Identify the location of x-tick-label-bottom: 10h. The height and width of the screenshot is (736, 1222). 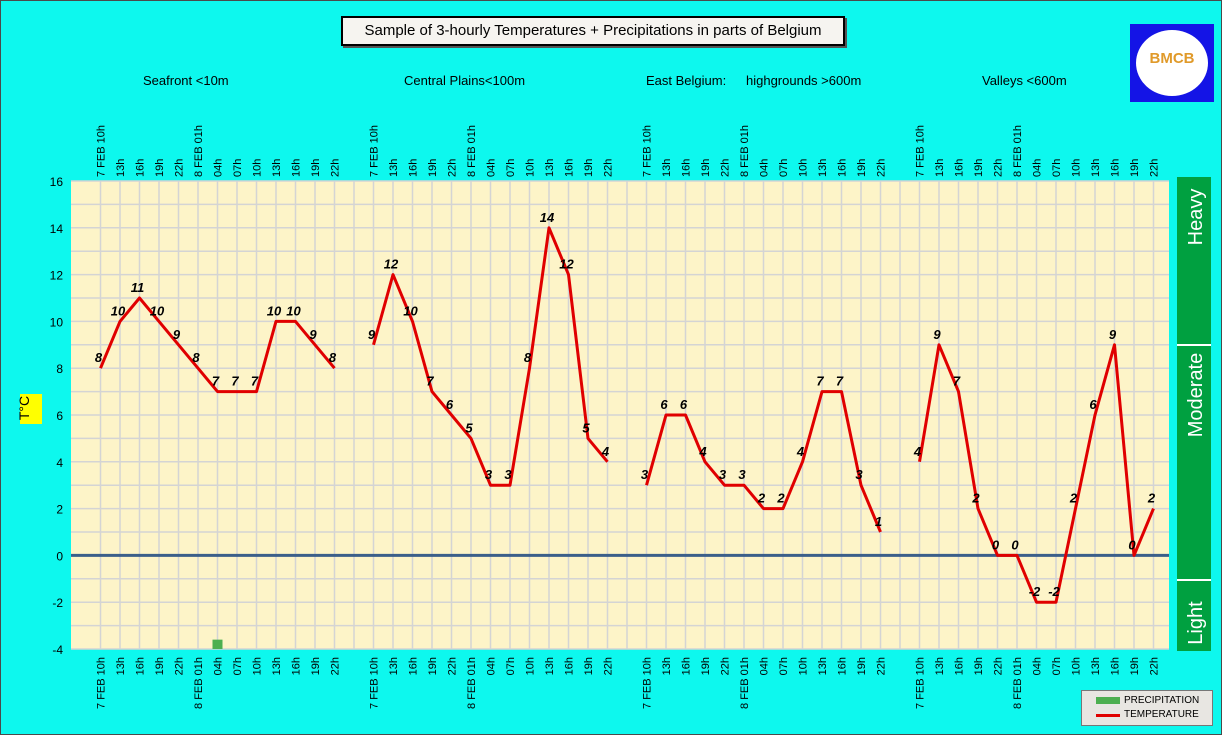
(1077, 666).